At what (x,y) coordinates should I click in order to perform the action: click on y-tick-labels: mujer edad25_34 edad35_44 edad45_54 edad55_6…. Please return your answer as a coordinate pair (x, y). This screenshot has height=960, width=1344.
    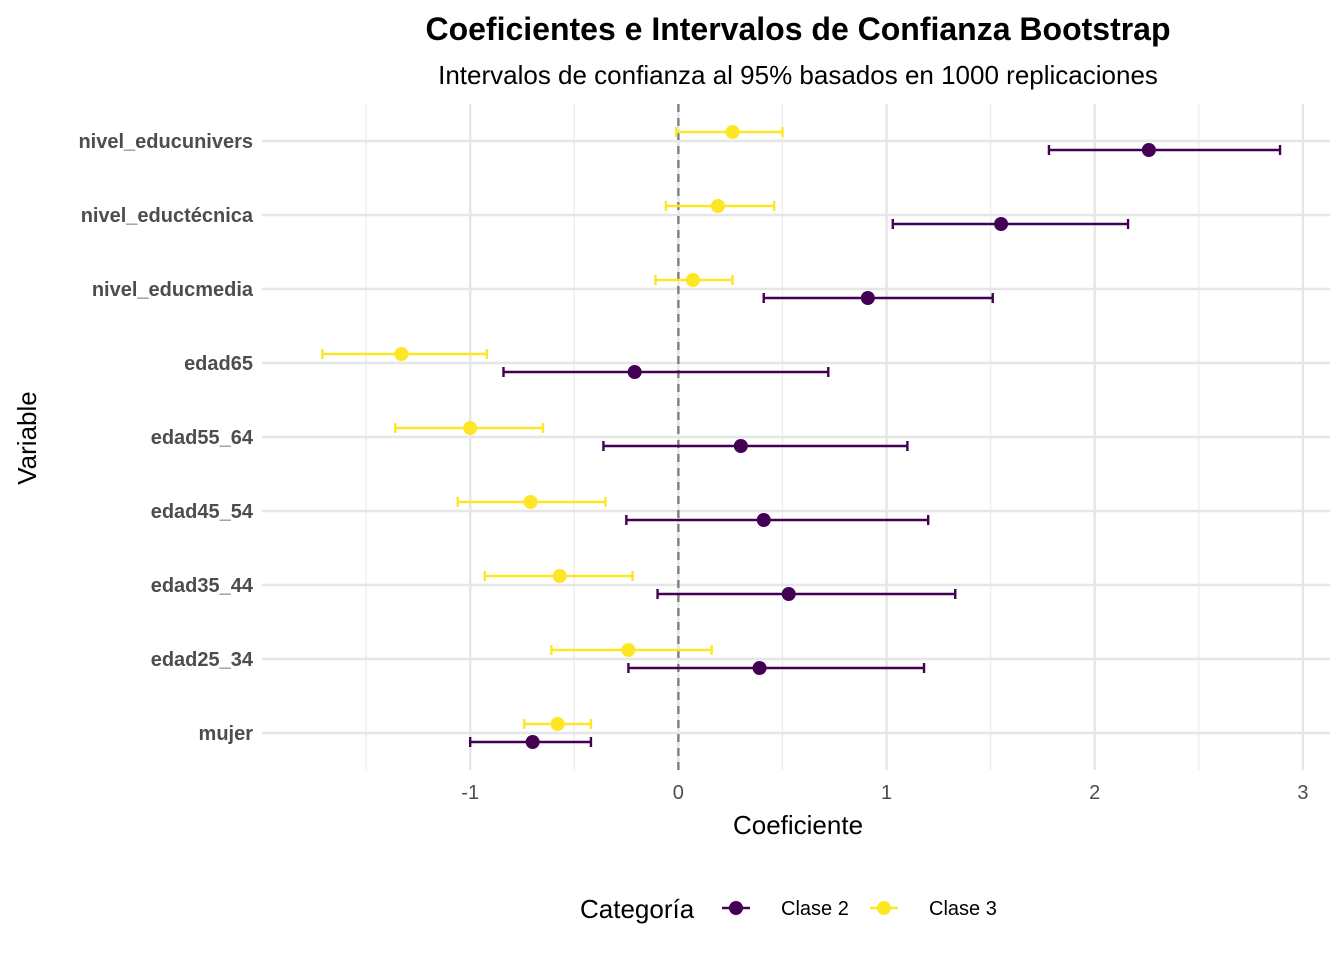
    Looking at the image, I should click on (165, 438).